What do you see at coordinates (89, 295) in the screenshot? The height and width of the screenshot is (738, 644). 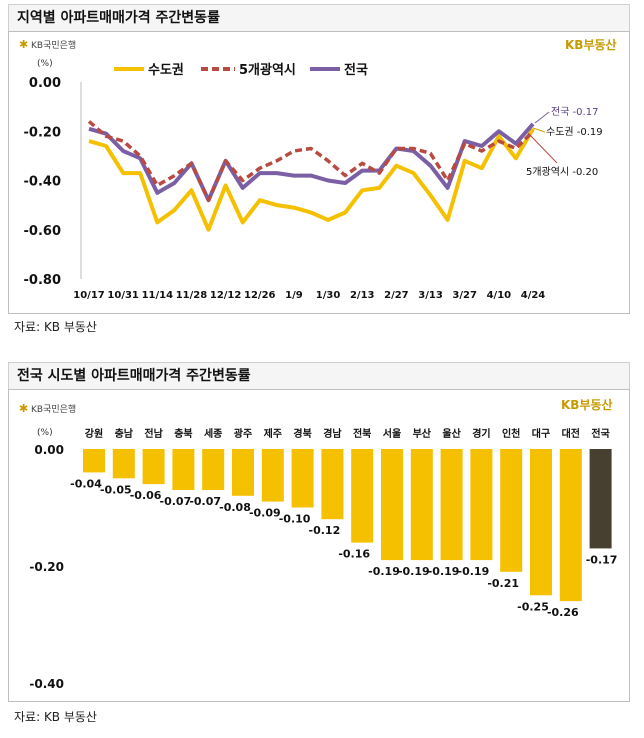 I see `x-tick-label: 10/17` at bounding box center [89, 295].